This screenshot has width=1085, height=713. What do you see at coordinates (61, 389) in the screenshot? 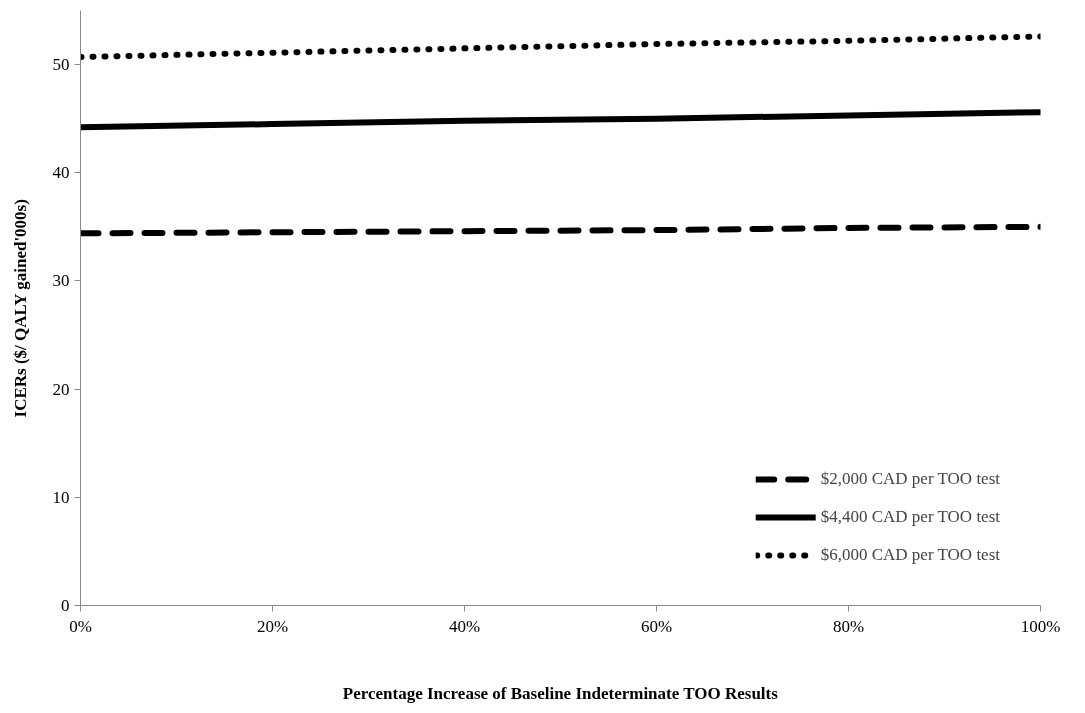
I see `y-tick-label: 20` at bounding box center [61, 389].